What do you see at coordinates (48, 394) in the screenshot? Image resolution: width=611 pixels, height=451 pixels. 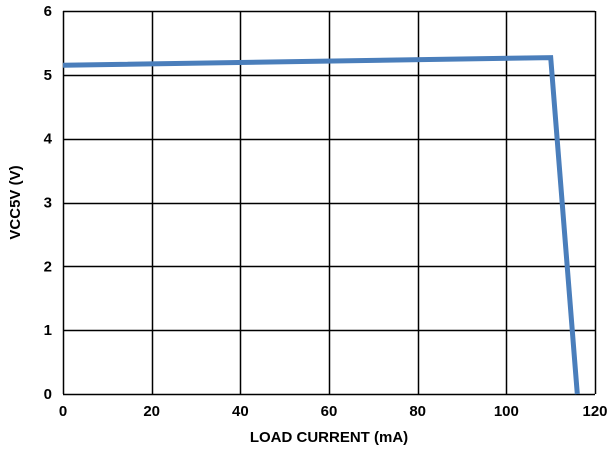 I see `y-tick-label: 0` at bounding box center [48, 394].